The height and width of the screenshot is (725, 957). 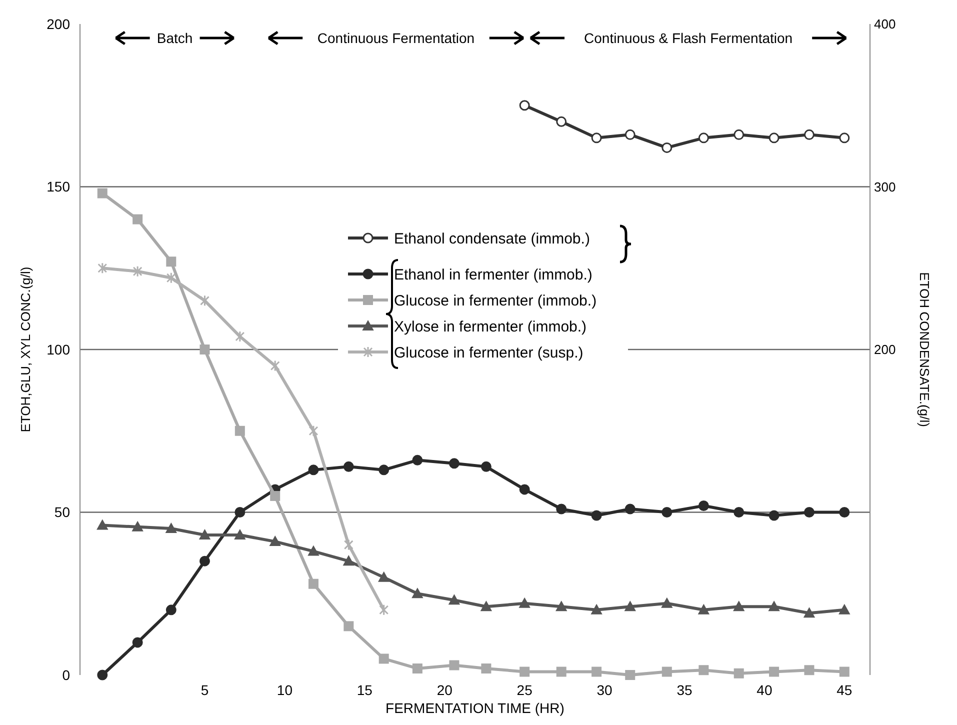 I want to click on y-tick-label: 200, so click(x=58, y=24).